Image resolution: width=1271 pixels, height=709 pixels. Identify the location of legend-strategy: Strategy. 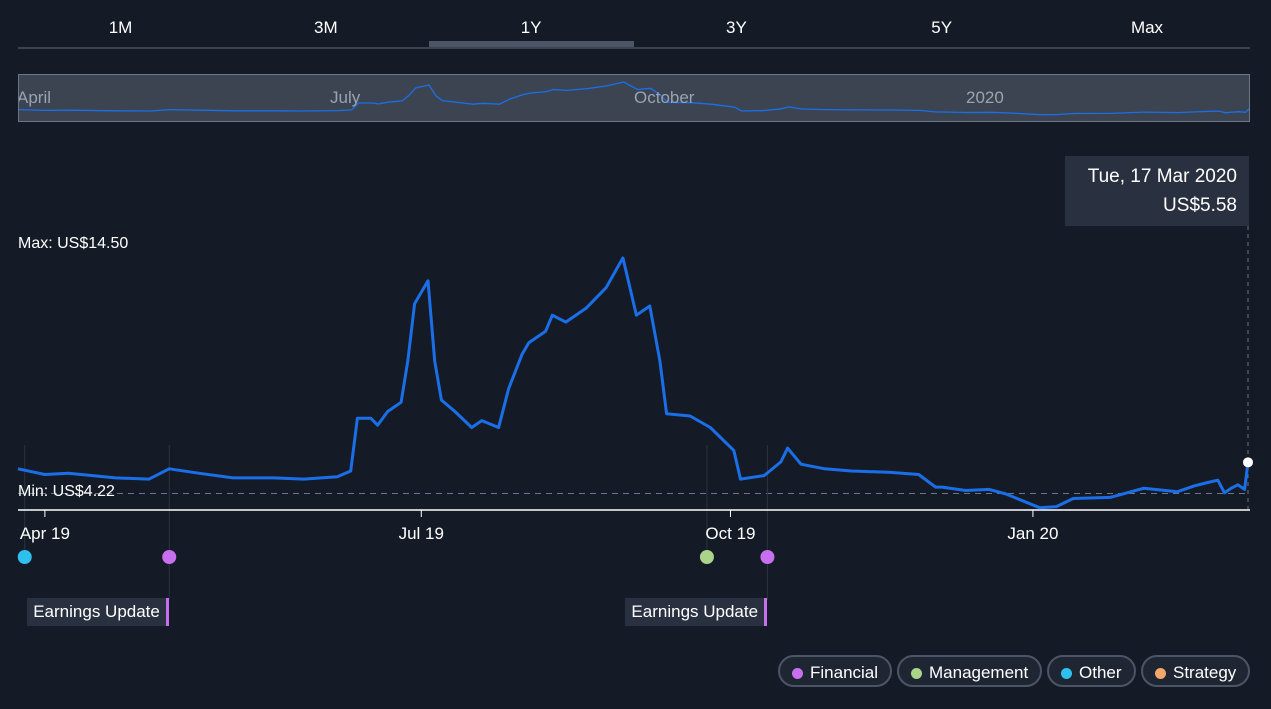
(1196, 671).